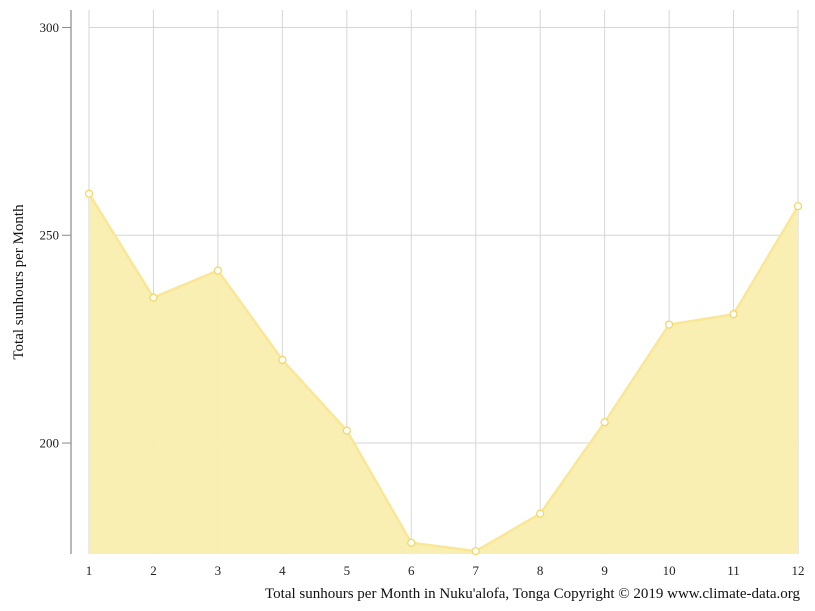 This screenshot has height=611, width=815. Describe the element at coordinates (604, 570) in the screenshot. I see `x-tick-label-9: 9` at that location.